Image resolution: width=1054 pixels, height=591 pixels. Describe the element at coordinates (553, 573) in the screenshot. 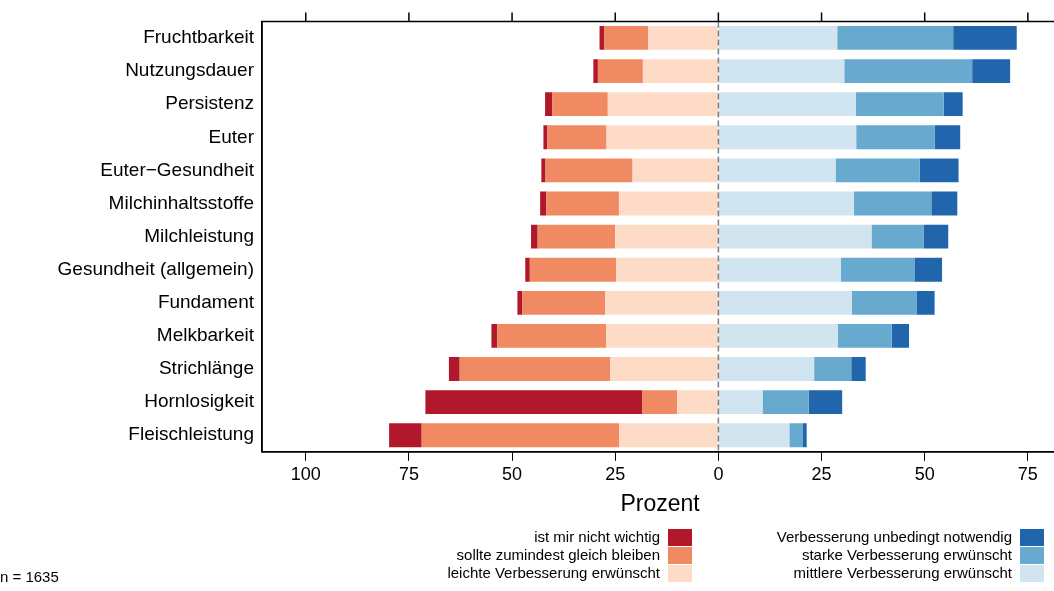

I see `legend-label: leichte Verbesserung erwünscht` at that location.